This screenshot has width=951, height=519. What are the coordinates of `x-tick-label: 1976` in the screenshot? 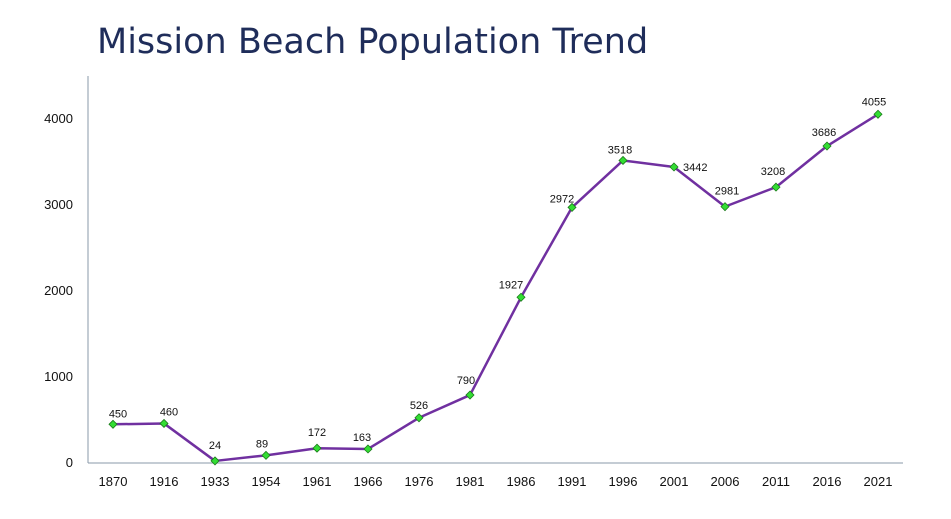 It's located at (419, 481).